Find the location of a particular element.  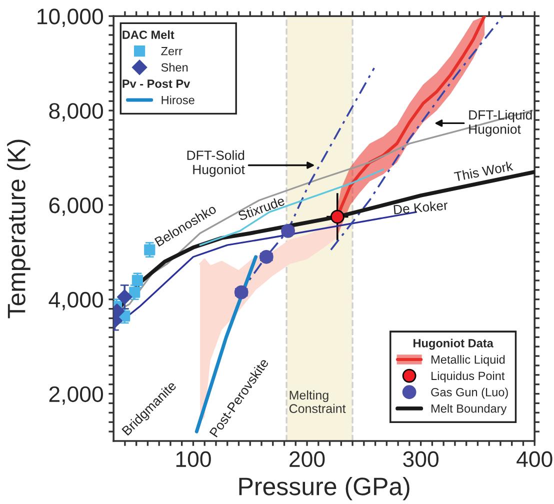

annotation: Stixrude is located at coordinates (261, 208).